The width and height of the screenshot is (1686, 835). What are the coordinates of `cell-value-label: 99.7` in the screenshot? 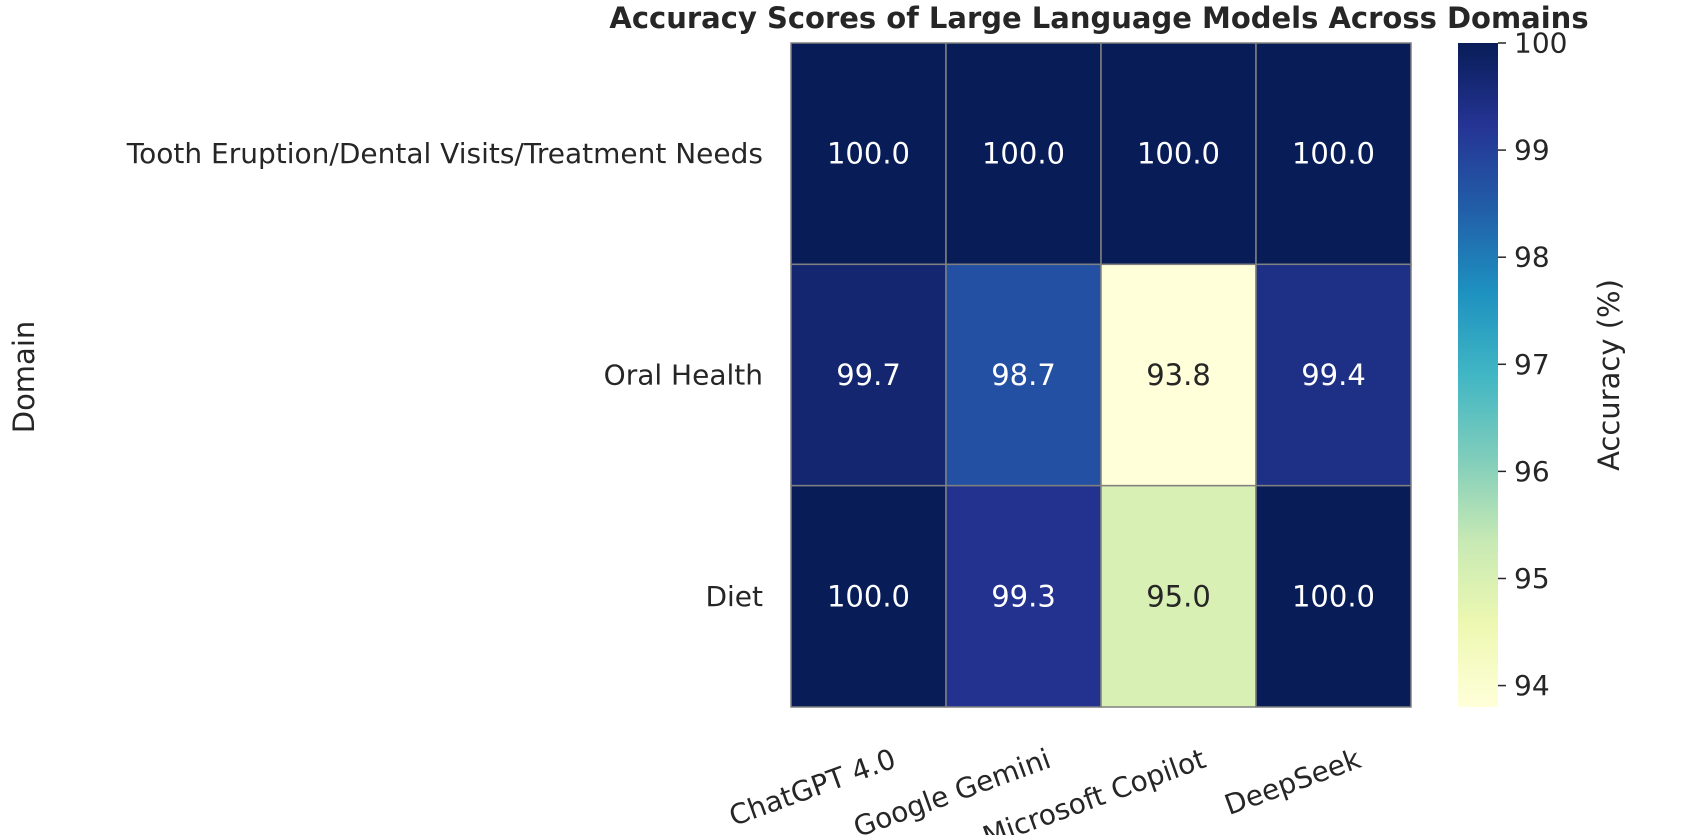 It's located at (868, 375).